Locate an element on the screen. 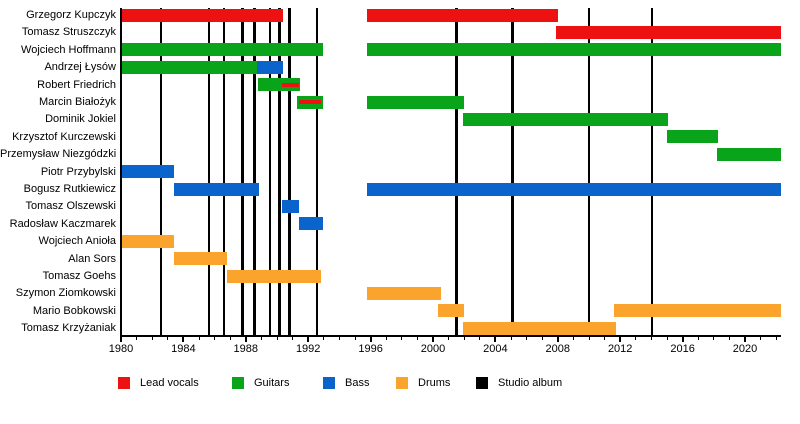 Image resolution: width=800 pixels, height=424 pixels. legend-item-guitars: Guitars is located at coordinates (287, 384).